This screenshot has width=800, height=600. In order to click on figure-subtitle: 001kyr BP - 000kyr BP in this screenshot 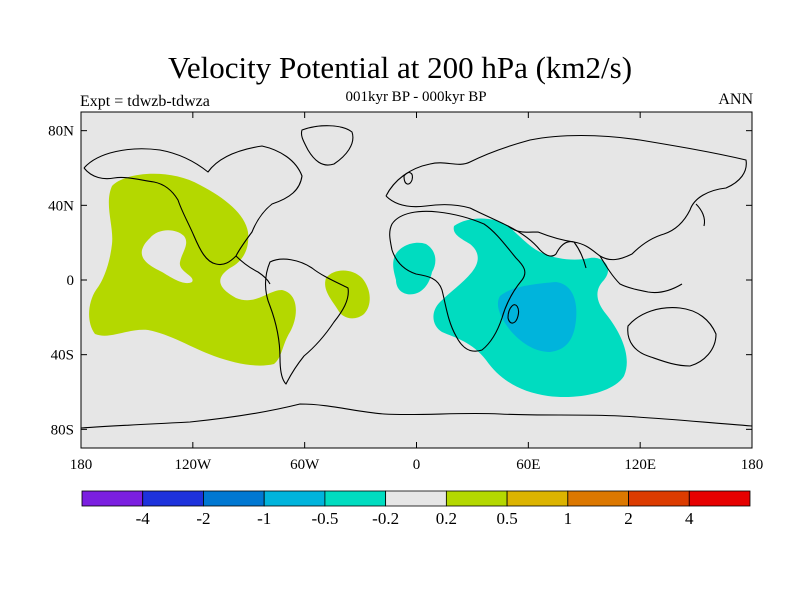, I will do `click(416, 97)`.